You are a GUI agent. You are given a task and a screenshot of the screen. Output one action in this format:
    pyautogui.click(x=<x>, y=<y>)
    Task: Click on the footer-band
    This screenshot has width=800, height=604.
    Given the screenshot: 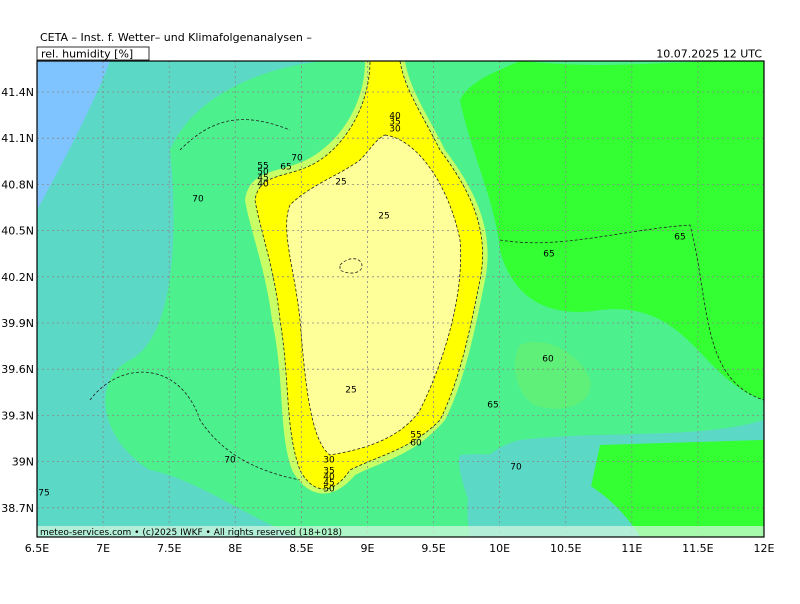 What is the action you would take?
    pyautogui.click(x=400, y=531)
    